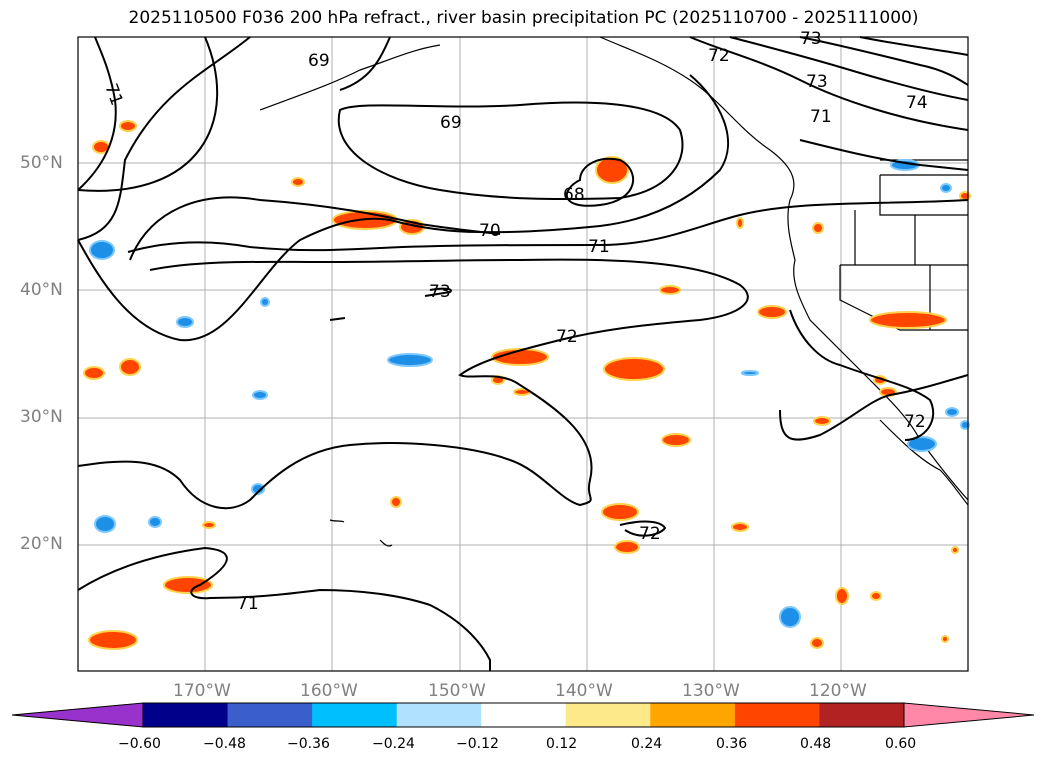  I want to click on lon-label: 150°W, so click(457, 691).